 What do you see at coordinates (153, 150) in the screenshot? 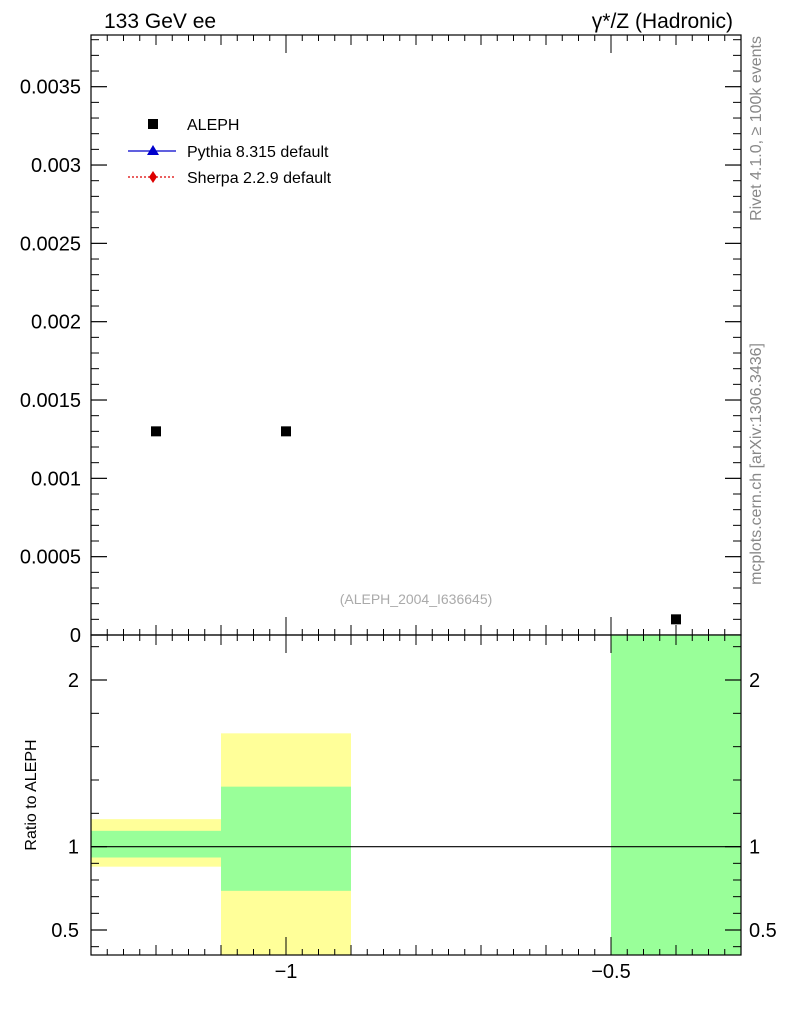
I see `legend-marker-pythia` at bounding box center [153, 150].